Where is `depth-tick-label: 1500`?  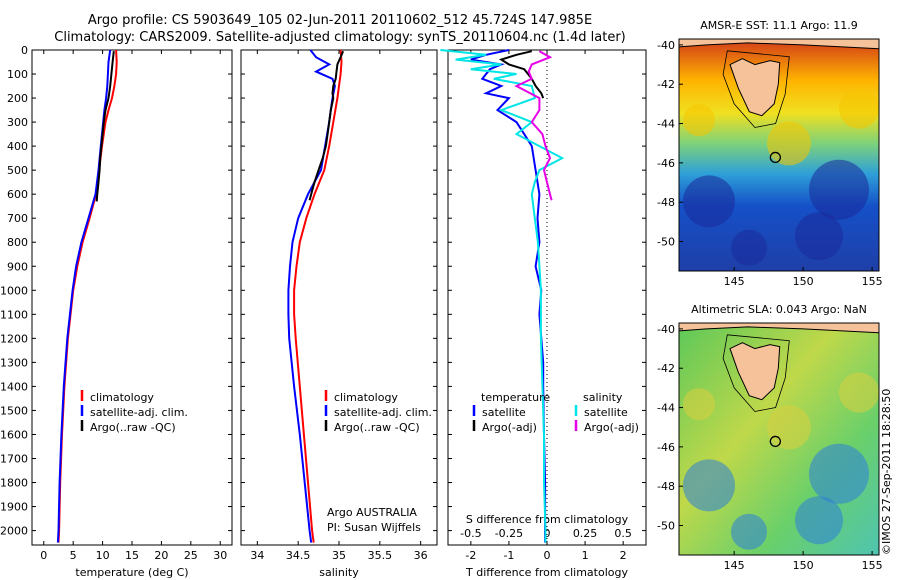
depth-tick-label: 1500 is located at coordinates (14, 410).